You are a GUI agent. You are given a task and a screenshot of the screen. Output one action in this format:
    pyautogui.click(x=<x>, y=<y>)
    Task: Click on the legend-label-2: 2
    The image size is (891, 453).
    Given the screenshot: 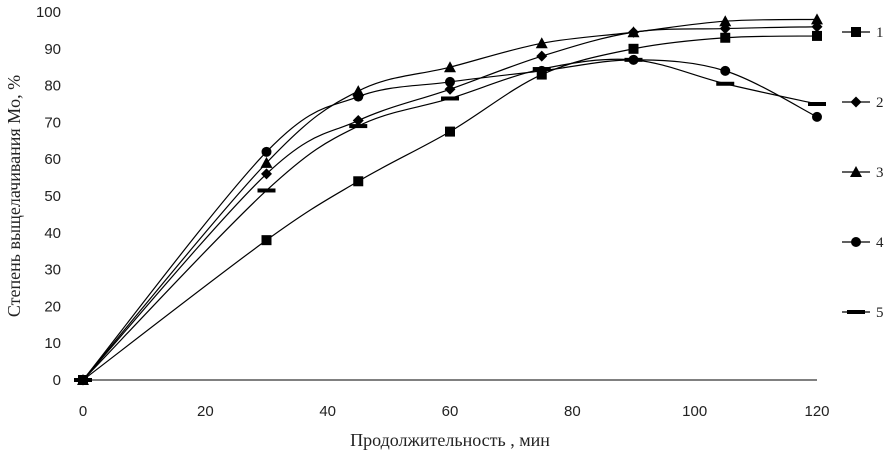 What is the action you would take?
    pyautogui.click(x=880, y=103)
    